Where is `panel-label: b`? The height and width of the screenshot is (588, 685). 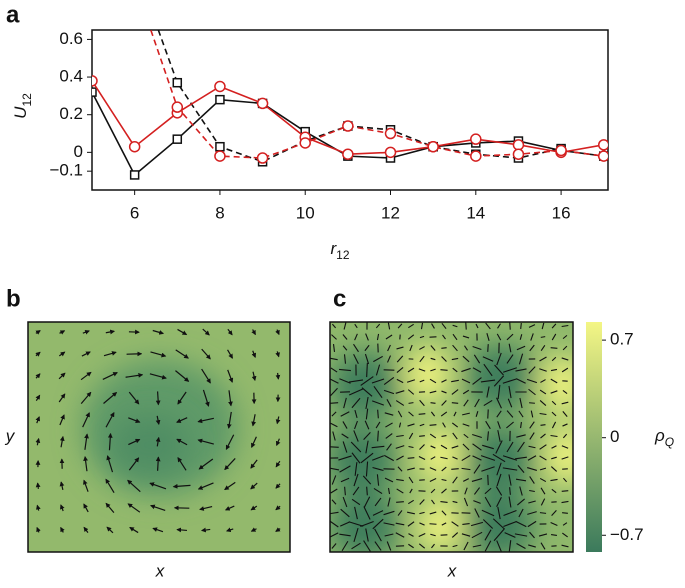 panel-label: b is located at coordinates (13, 298).